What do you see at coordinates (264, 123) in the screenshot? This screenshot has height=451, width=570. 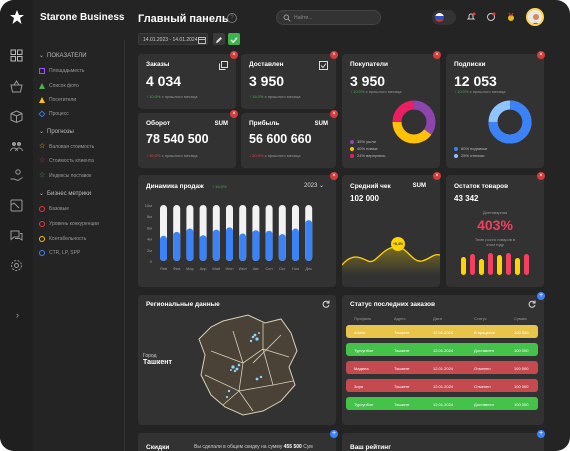 I see `kpi-label: Прибыль` at bounding box center [264, 123].